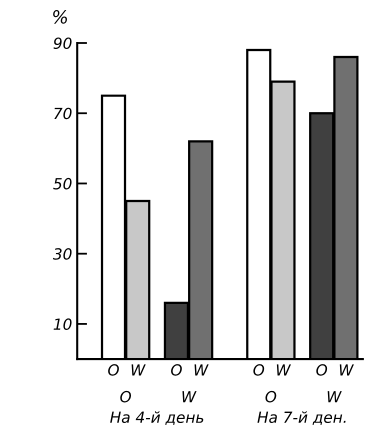 The width and height of the screenshot is (386, 430). I want to click on text: На 4-й день, so click(157, 418).